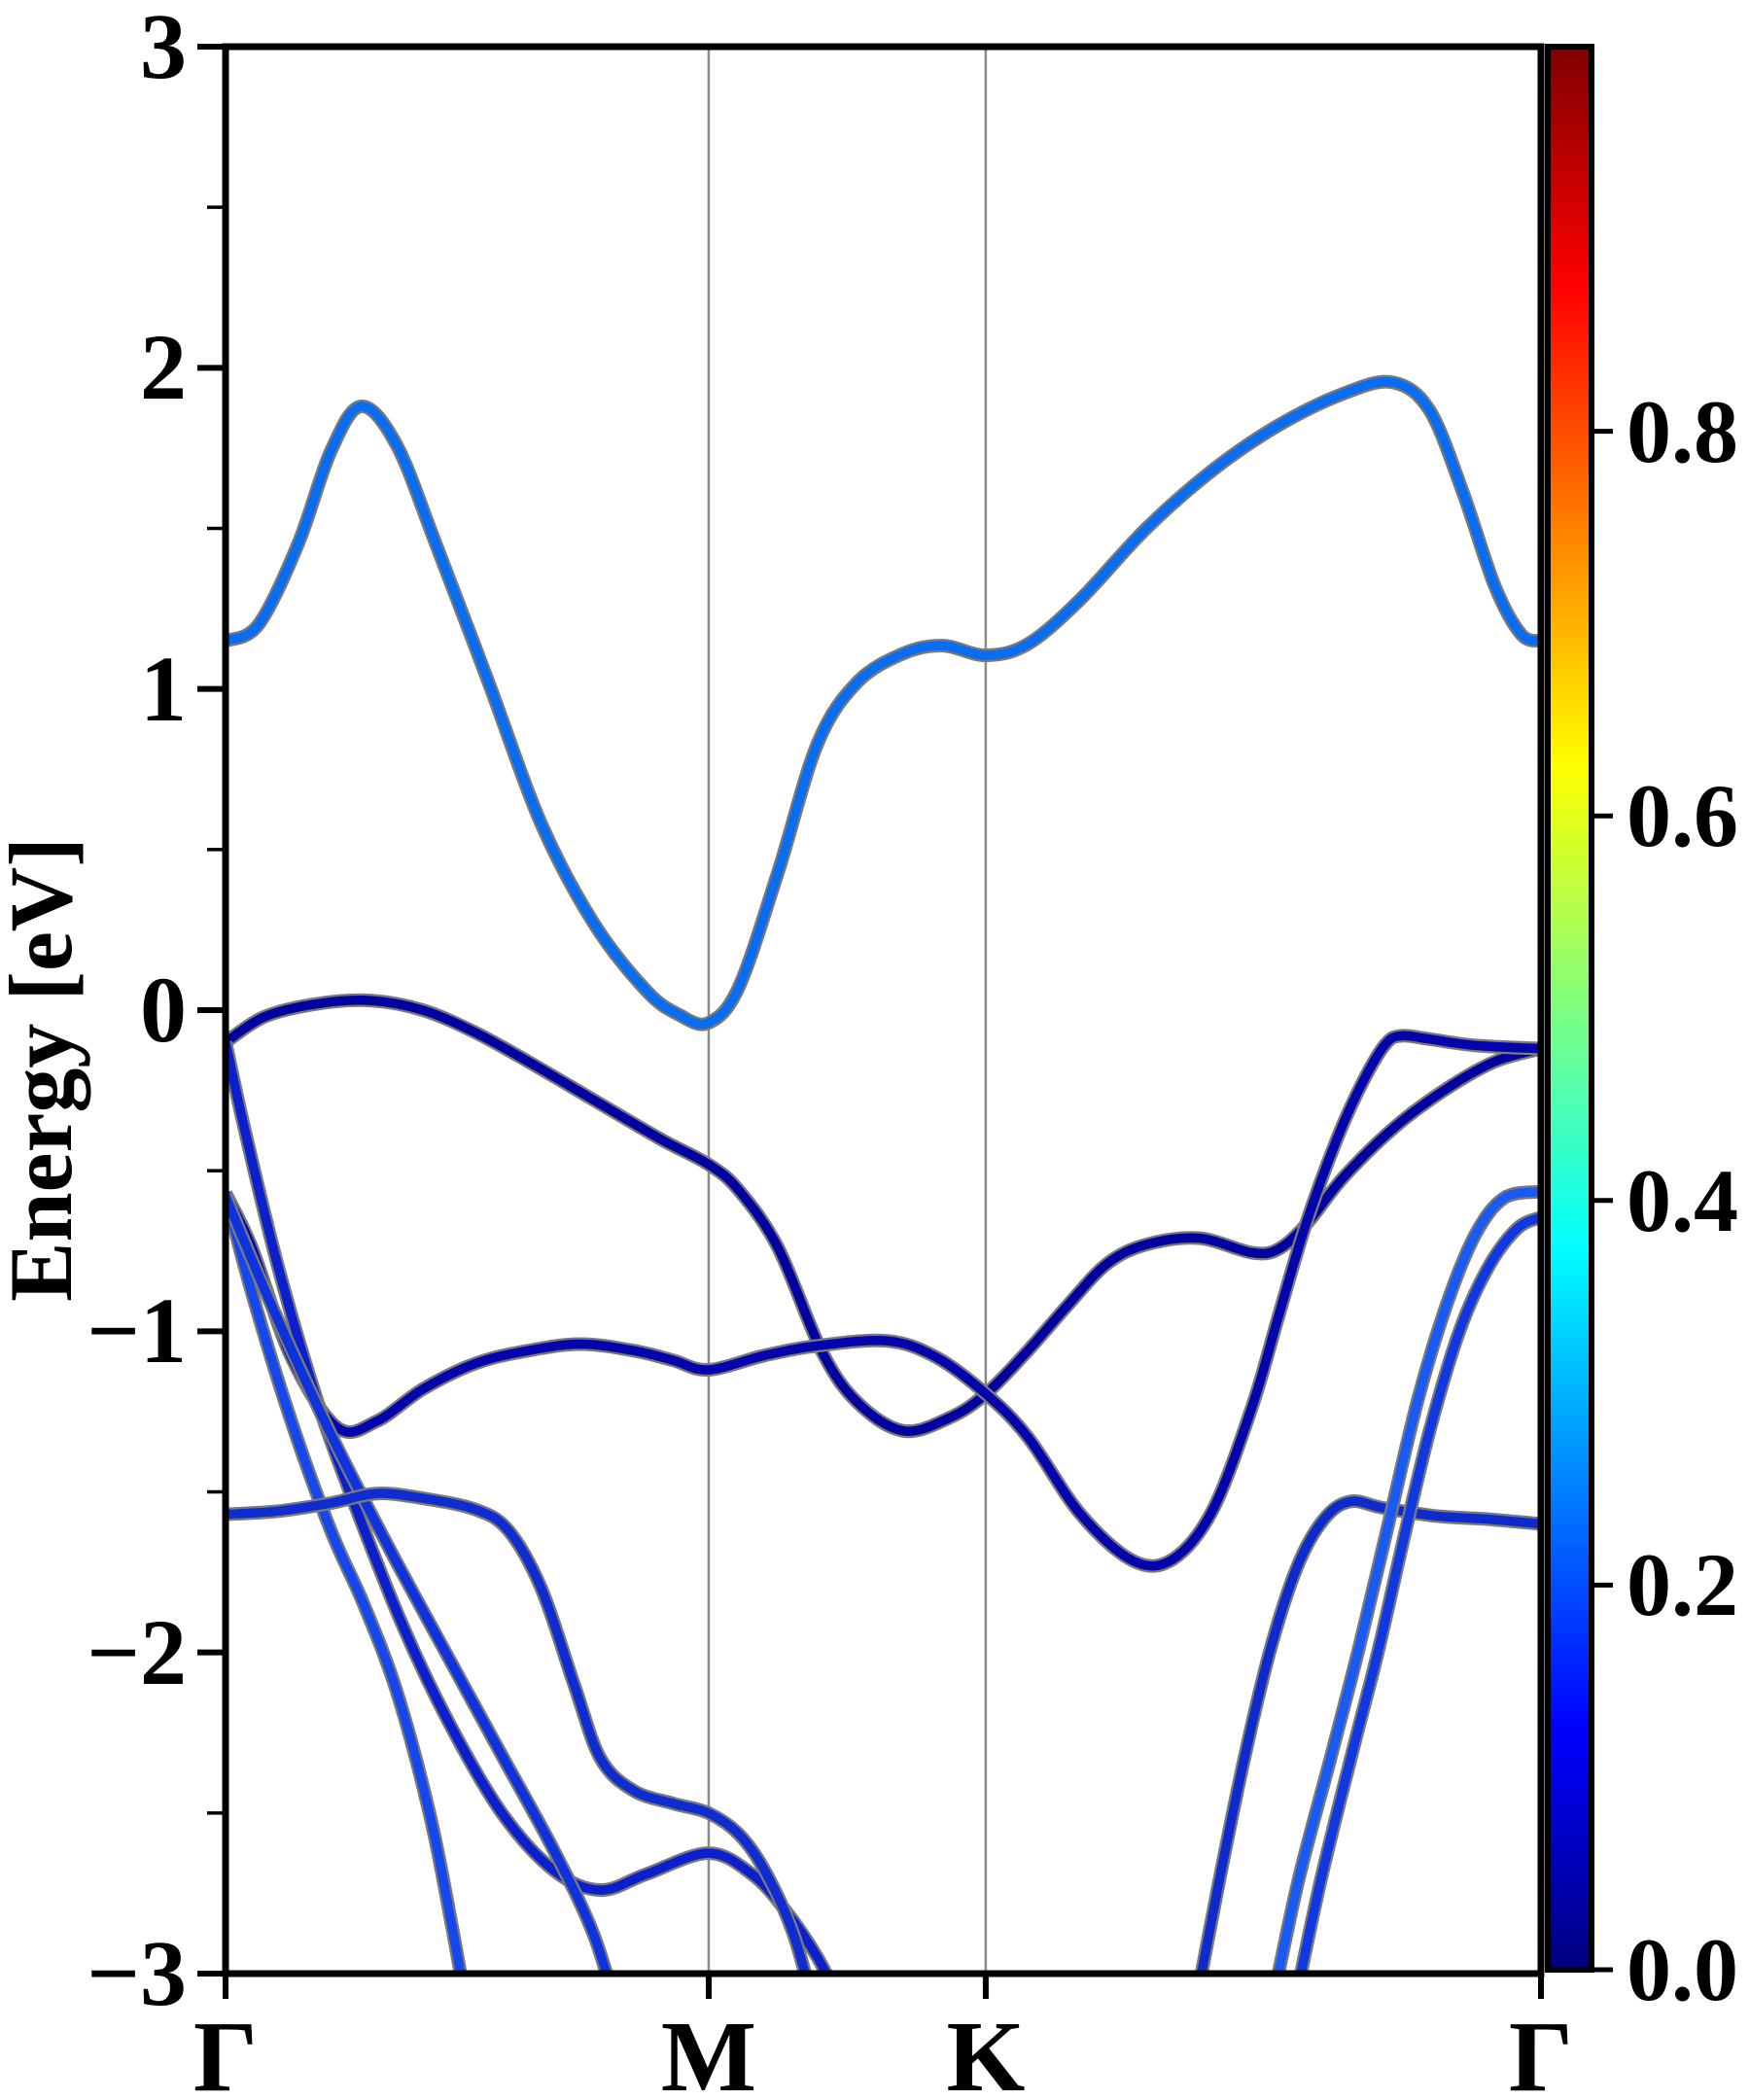 Image resolution: width=1750 pixels, height=2100 pixels. What do you see at coordinates (137, 1651) in the screenshot?
I see `y-tick-label: −2` at bounding box center [137, 1651].